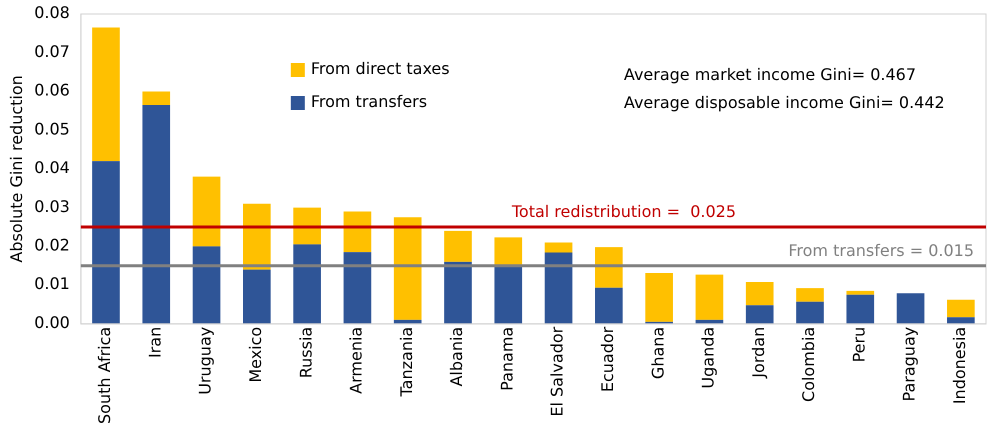 Image resolution: width=1000 pixels, height=427 pixels. I want to click on legend-label: From direct taxes, so click(380, 68).